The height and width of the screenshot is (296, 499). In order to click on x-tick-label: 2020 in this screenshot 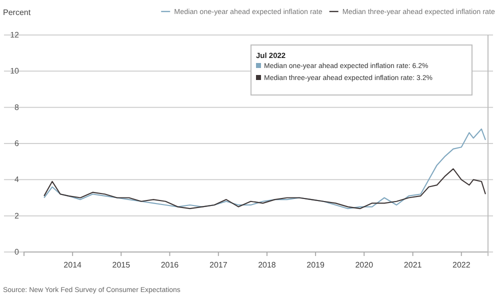, I will do `click(364, 265)`.